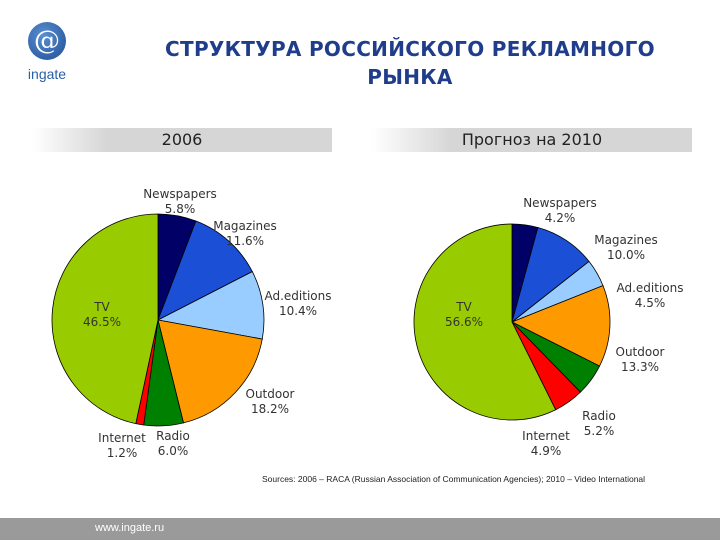 This screenshot has width=720, height=540. I want to click on slice-ad-editions, so click(210, 305).